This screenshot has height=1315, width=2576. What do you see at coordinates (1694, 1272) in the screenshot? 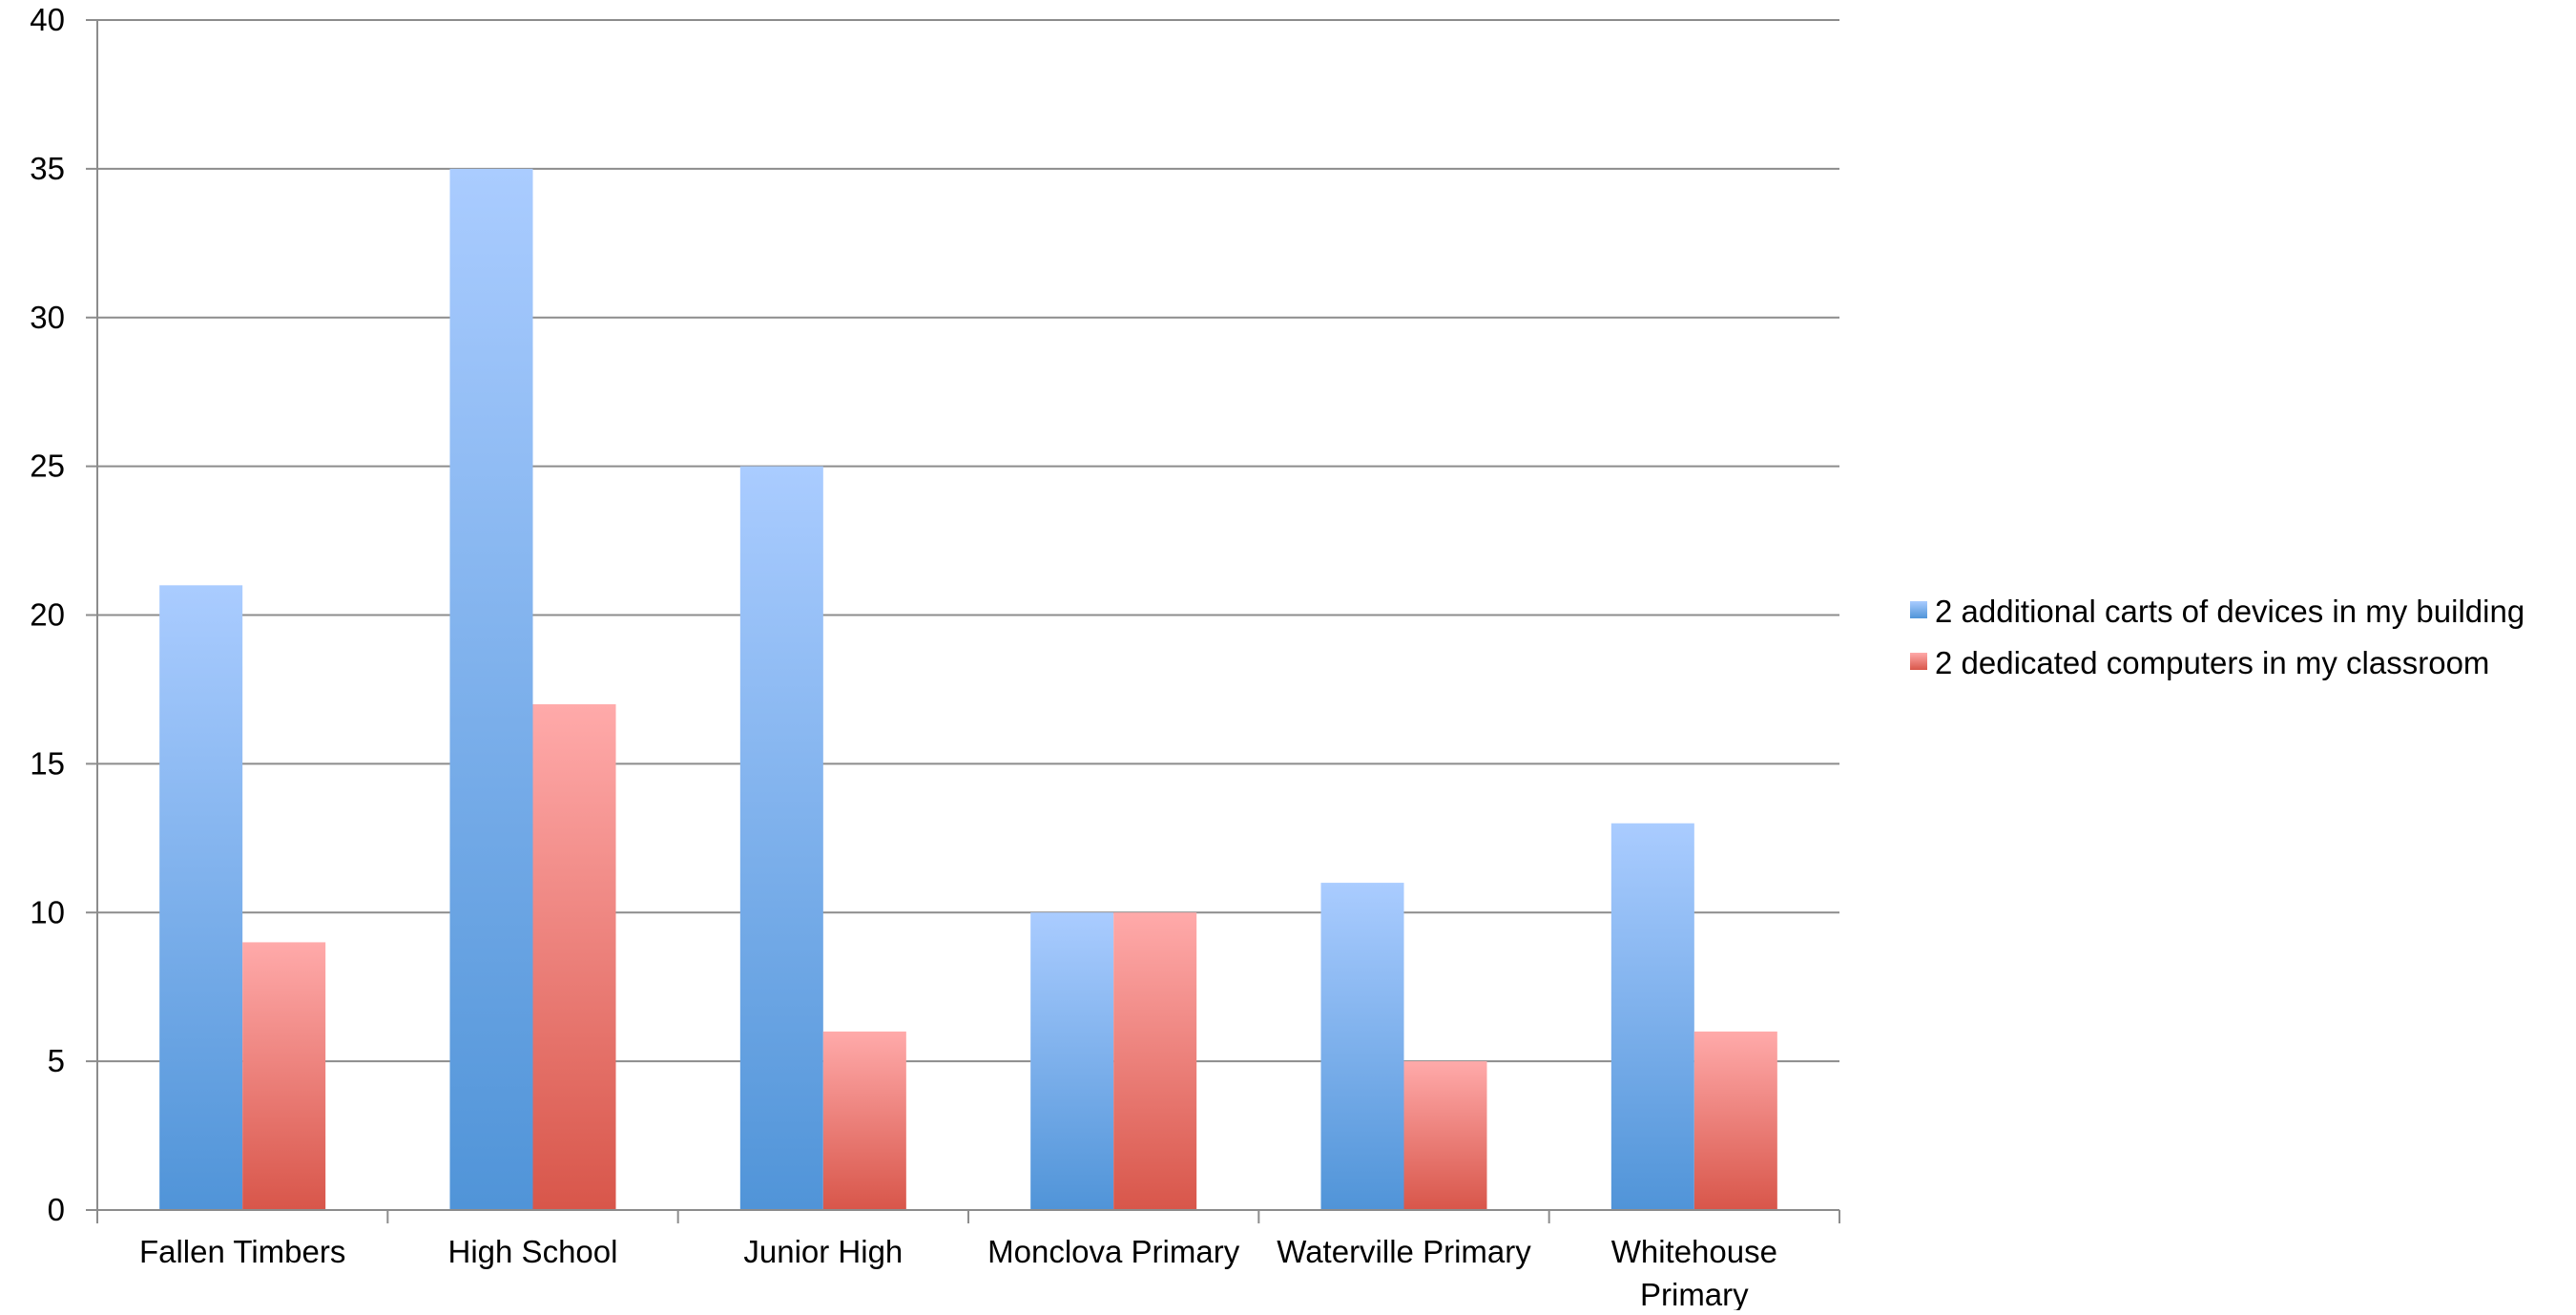
I see `x-tick-label: Whitehouse Primary` at bounding box center [1694, 1272].